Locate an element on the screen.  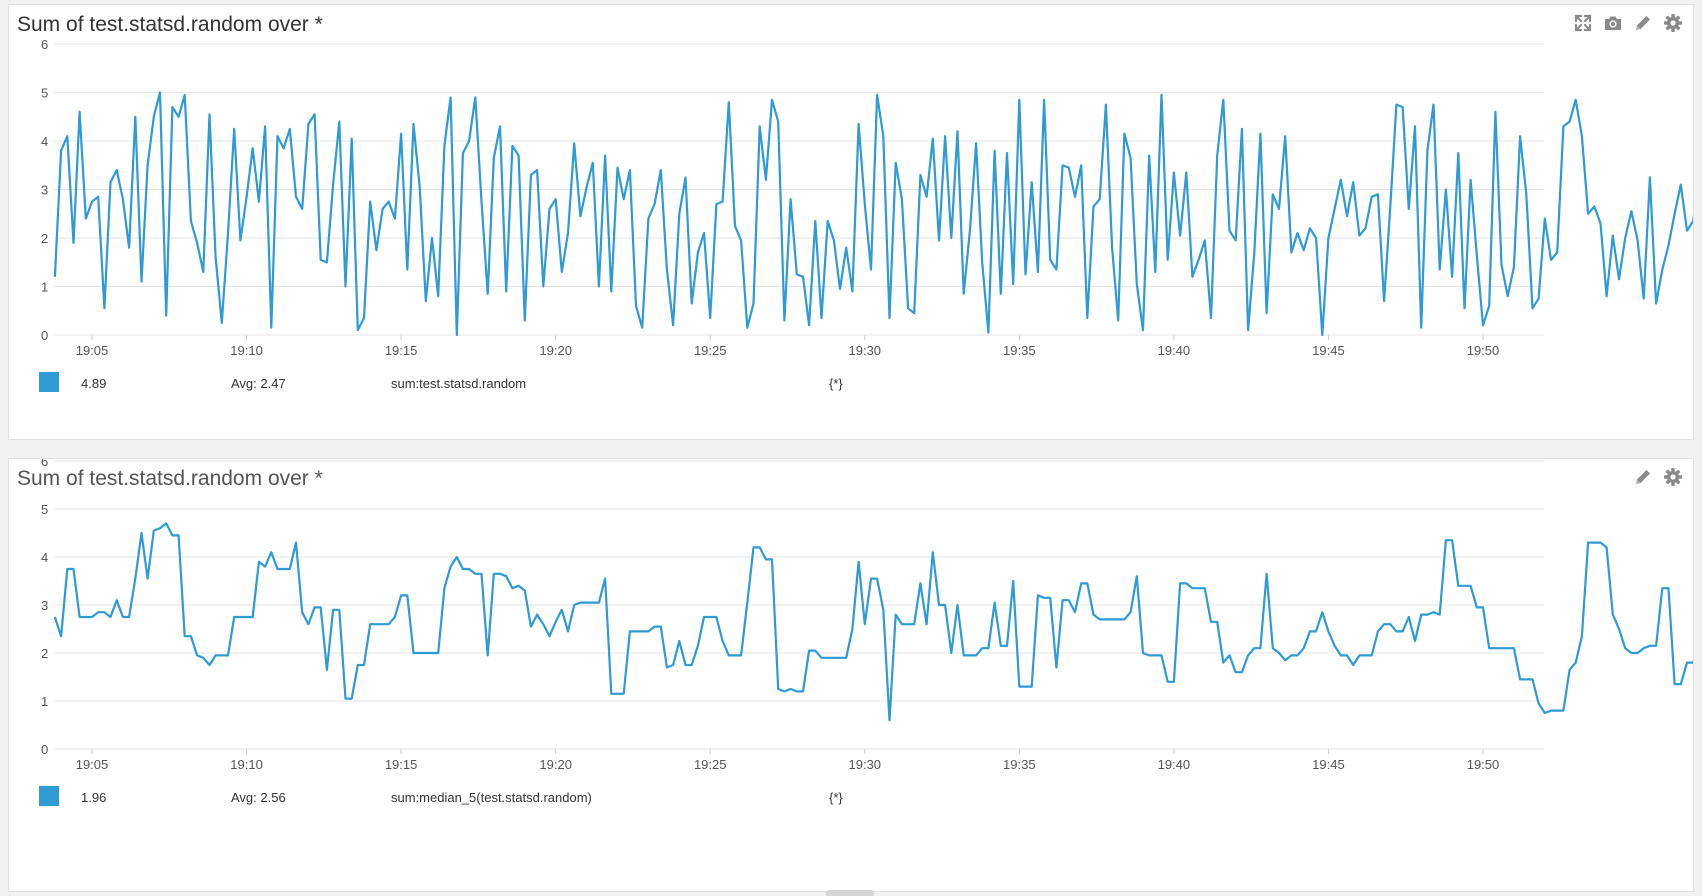
legend-average: Avg: 2.47 is located at coordinates (258, 383).